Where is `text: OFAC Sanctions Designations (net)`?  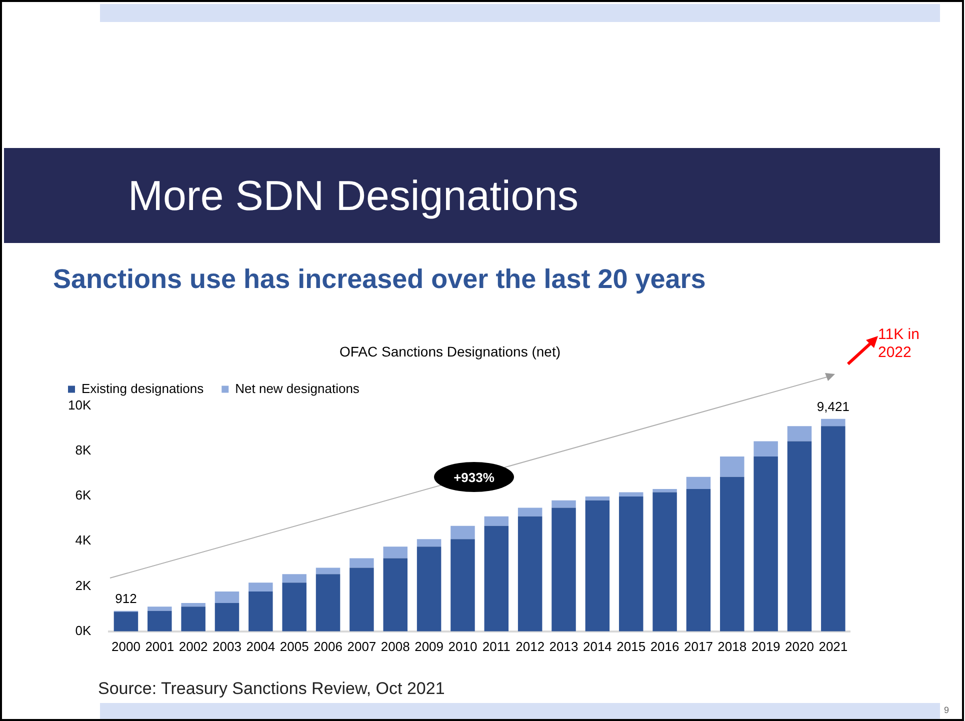 text: OFAC Sanctions Designations (net) is located at coordinates (450, 351).